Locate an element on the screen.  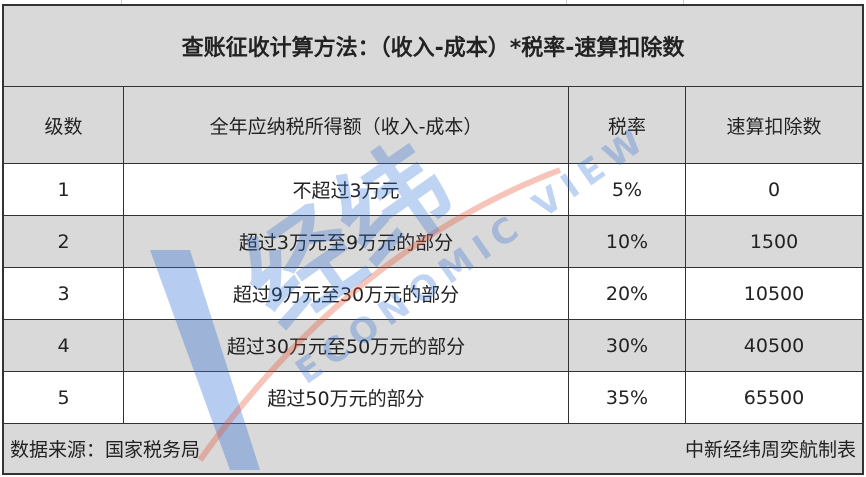
cell-rate: 35% is located at coordinates (626, 397).